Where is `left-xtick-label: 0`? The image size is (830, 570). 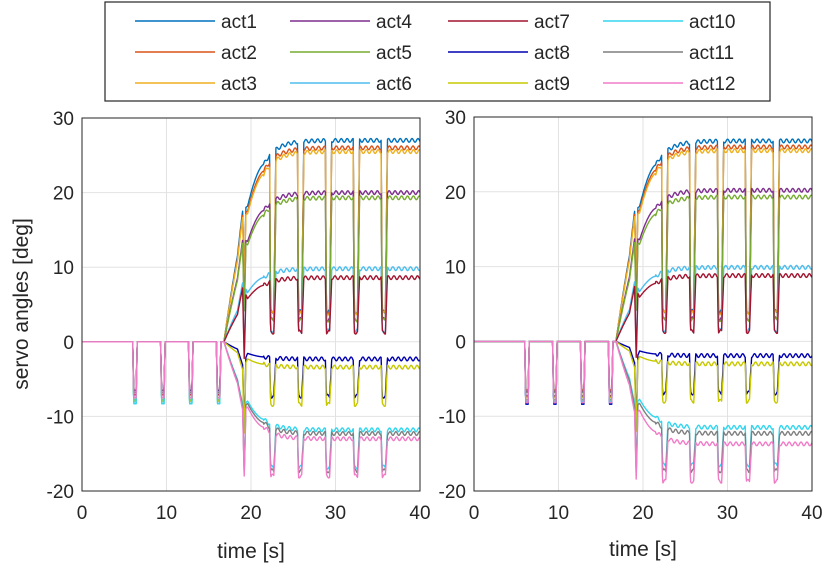
left-xtick-label: 0 is located at coordinates (82, 513).